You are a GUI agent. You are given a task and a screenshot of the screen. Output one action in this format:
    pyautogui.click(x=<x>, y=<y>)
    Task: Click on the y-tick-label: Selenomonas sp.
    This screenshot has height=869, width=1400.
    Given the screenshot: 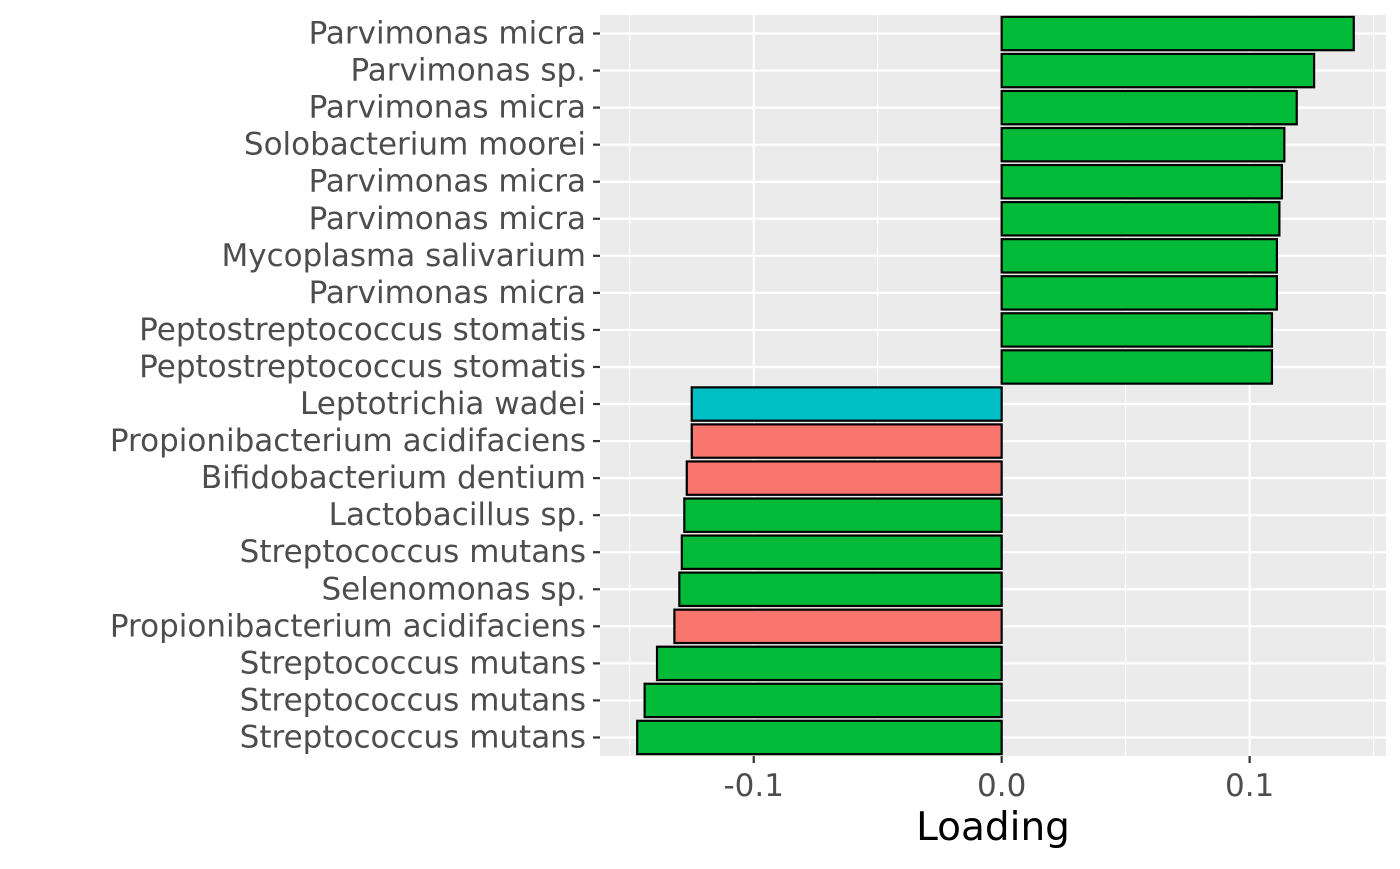 What is the action you would take?
    pyautogui.click(x=453, y=589)
    